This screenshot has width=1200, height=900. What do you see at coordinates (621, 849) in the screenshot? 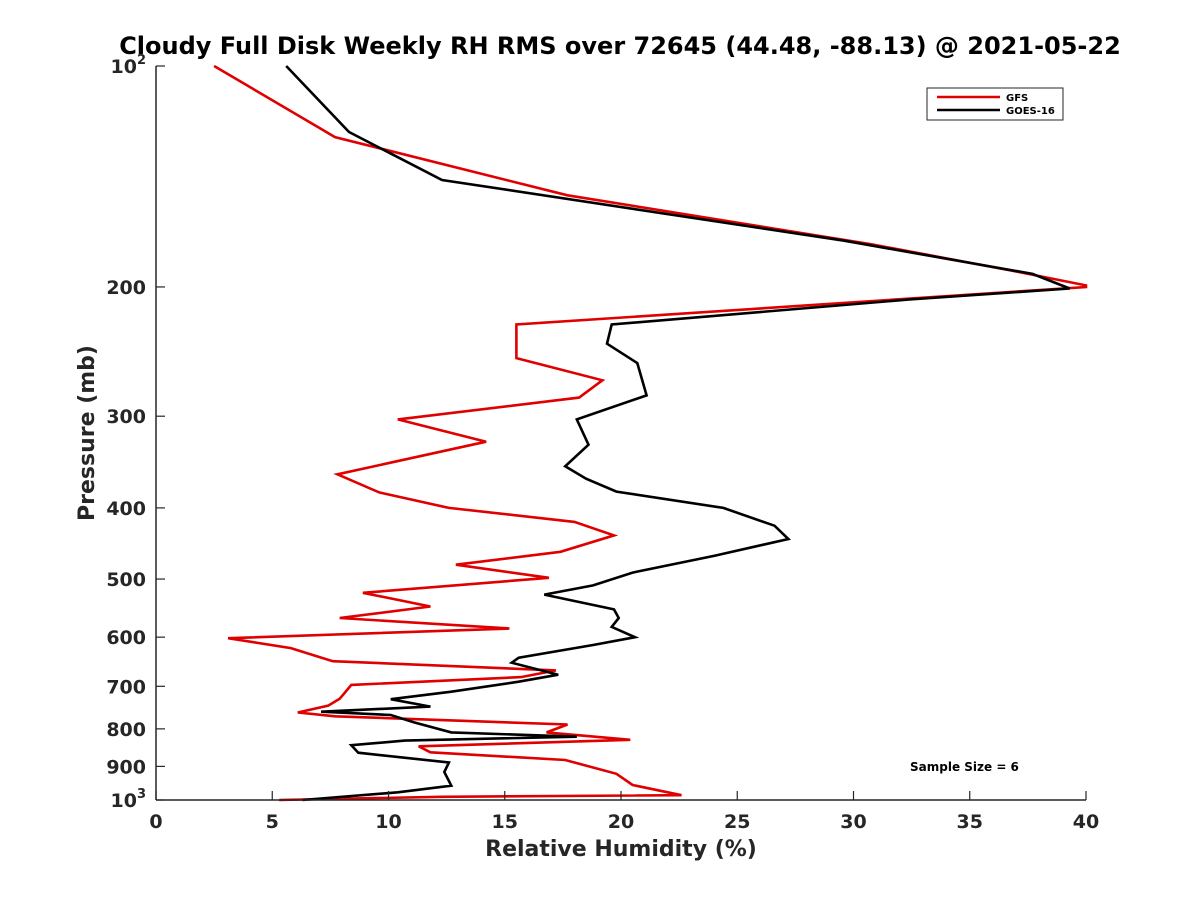
I see `x-axis-label: Relative Humidity (%)` at bounding box center [621, 849].